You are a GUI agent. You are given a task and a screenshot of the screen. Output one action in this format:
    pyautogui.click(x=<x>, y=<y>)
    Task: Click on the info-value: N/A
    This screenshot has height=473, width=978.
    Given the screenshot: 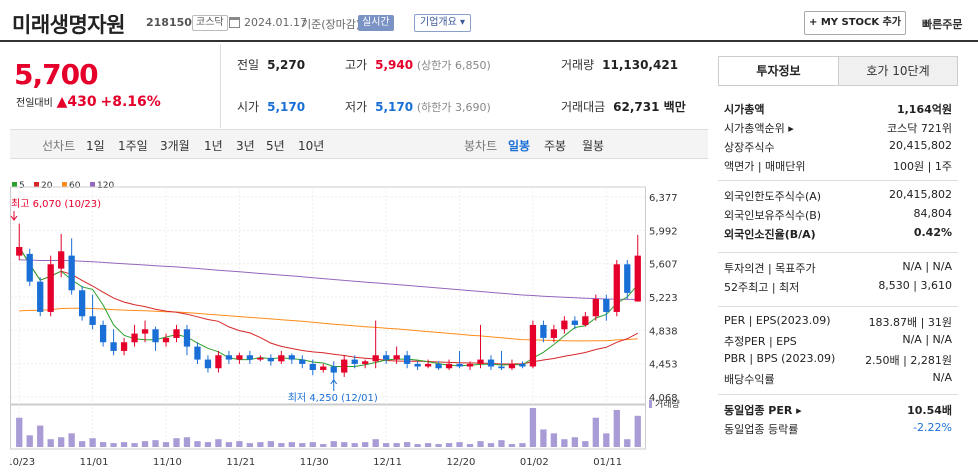 What is the action you would take?
    pyautogui.click(x=942, y=377)
    